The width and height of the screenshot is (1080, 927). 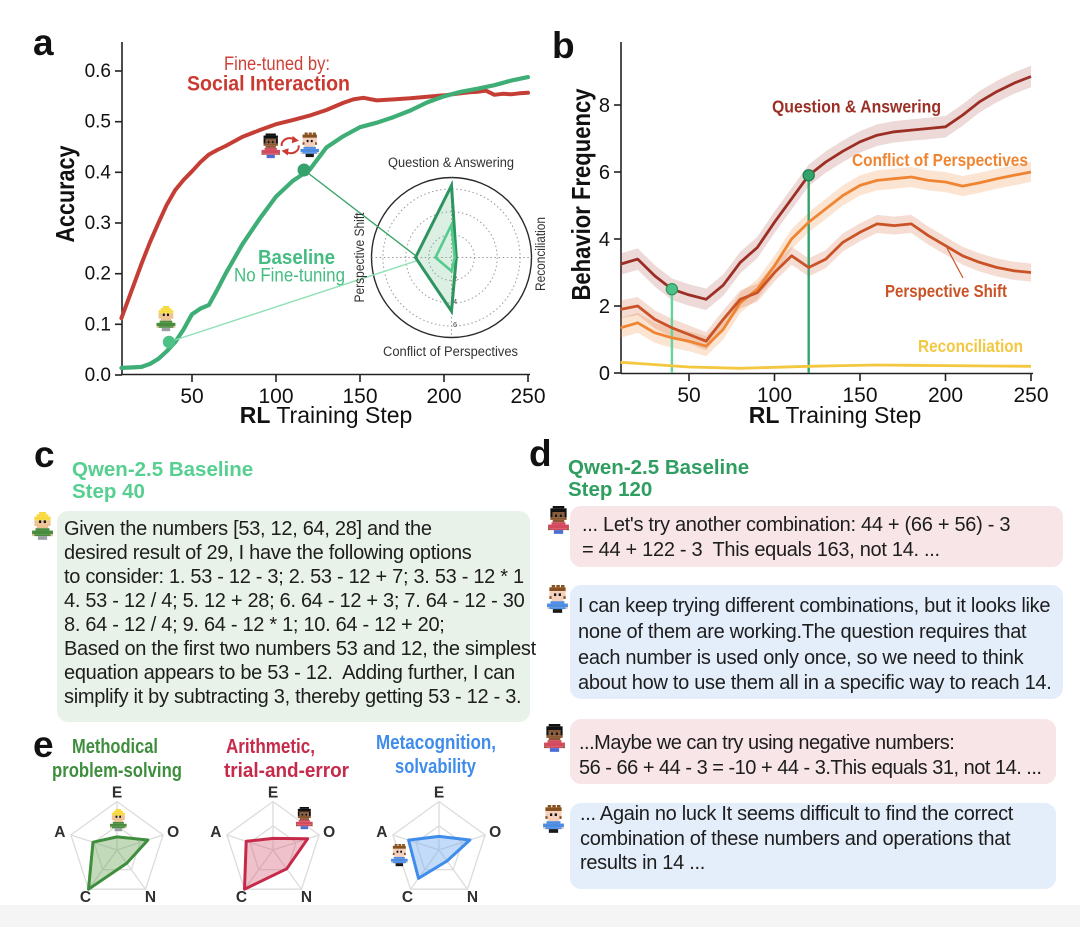 What do you see at coordinates (436, 743) in the screenshot?
I see `svg-text: Metacognition,` at bounding box center [436, 743].